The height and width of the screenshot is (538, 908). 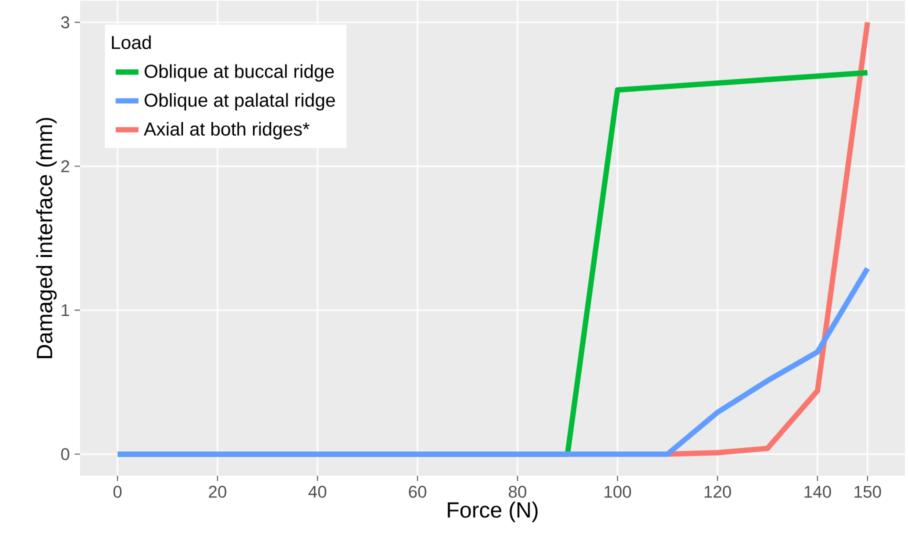 I want to click on x-tick-label: 100, so click(x=618, y=492).